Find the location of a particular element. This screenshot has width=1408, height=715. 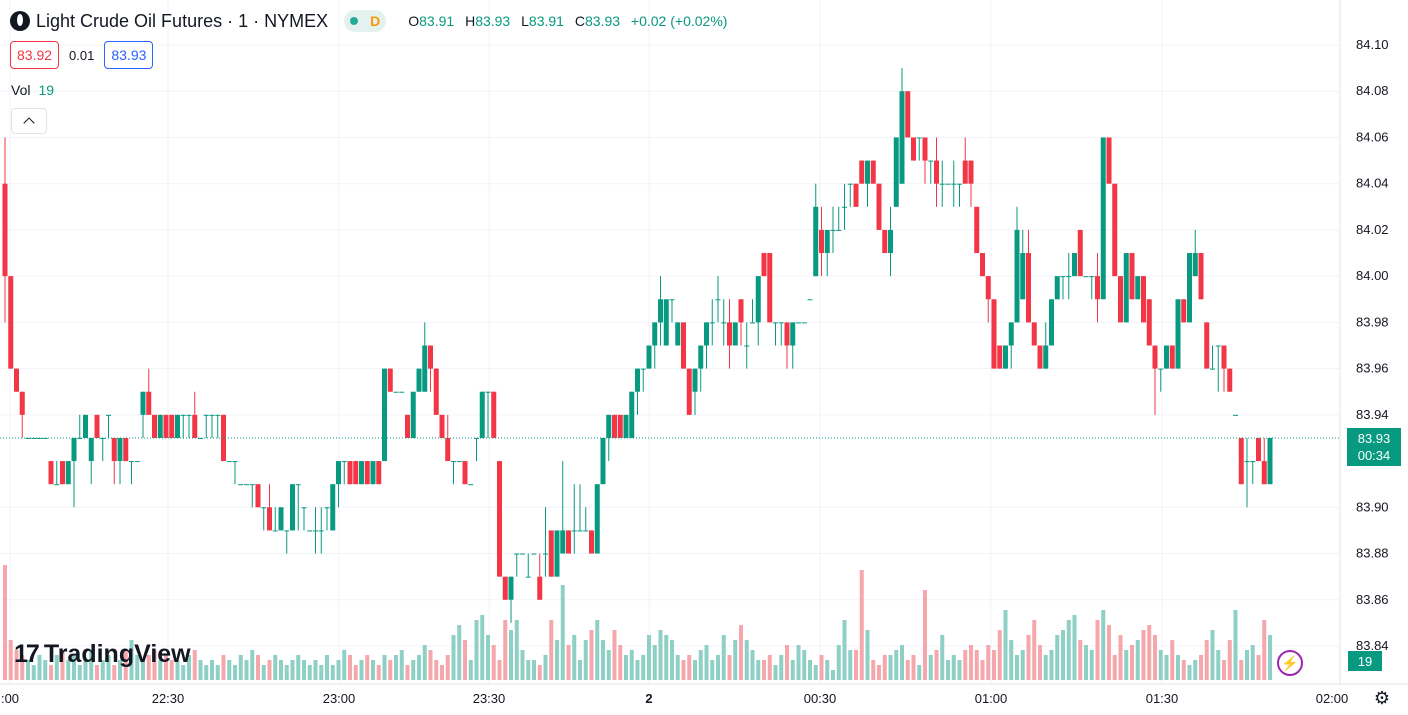

market-status-badge: D is located at coordinates (365, 21).